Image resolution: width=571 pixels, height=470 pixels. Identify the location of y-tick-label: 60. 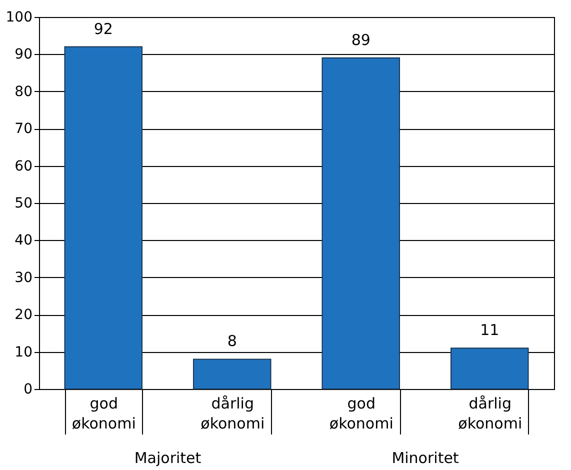
(23, 166).